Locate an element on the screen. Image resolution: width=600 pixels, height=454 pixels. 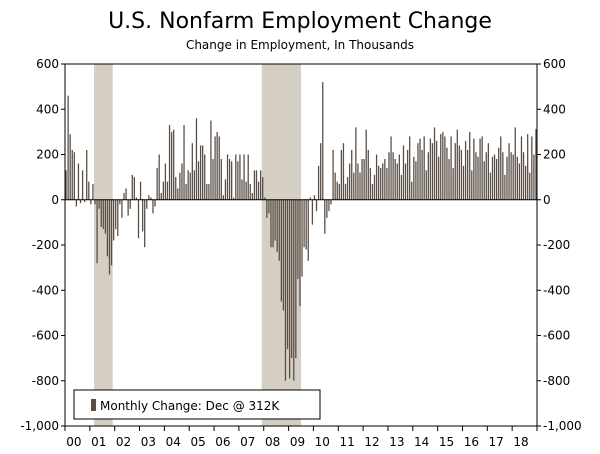
legend: Monthly Change: Dec @ 312K is located at coordinates (197, 404).